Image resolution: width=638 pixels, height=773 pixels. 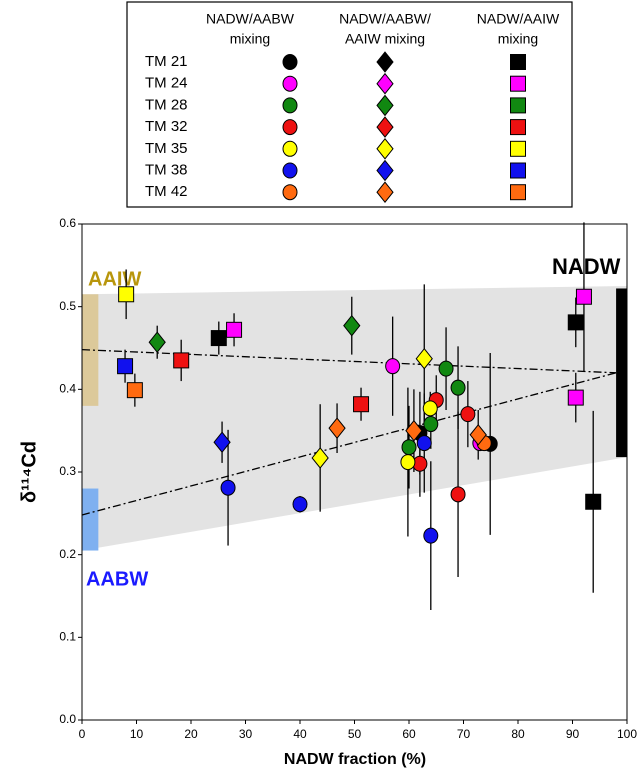 I want to click on y-tick-label: 0.0, so click(x=67, y=719).